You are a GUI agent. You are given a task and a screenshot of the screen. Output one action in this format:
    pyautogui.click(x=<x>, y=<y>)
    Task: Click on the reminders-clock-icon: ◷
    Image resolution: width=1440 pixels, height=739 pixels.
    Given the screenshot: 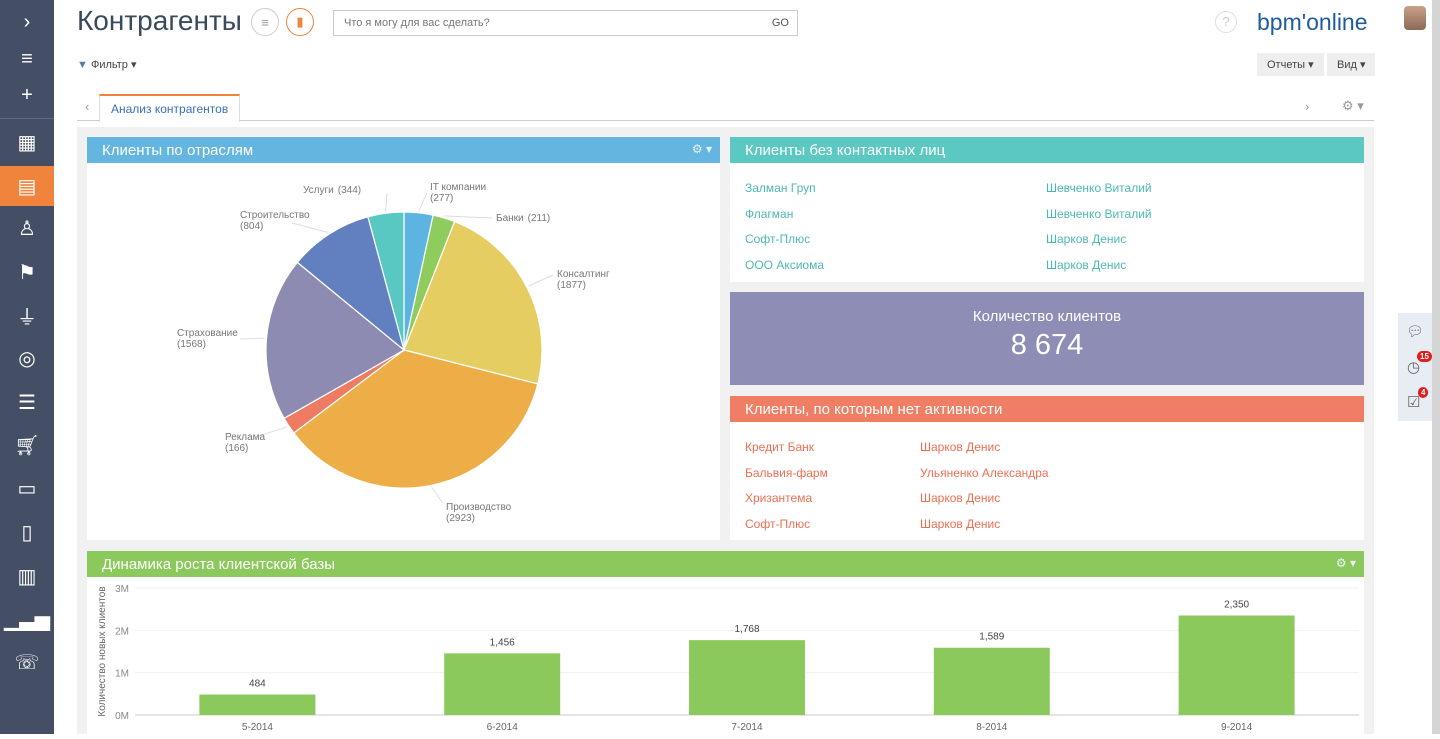 What is the action you would take?
    pyautogui.click(x=1414, y=367)
    